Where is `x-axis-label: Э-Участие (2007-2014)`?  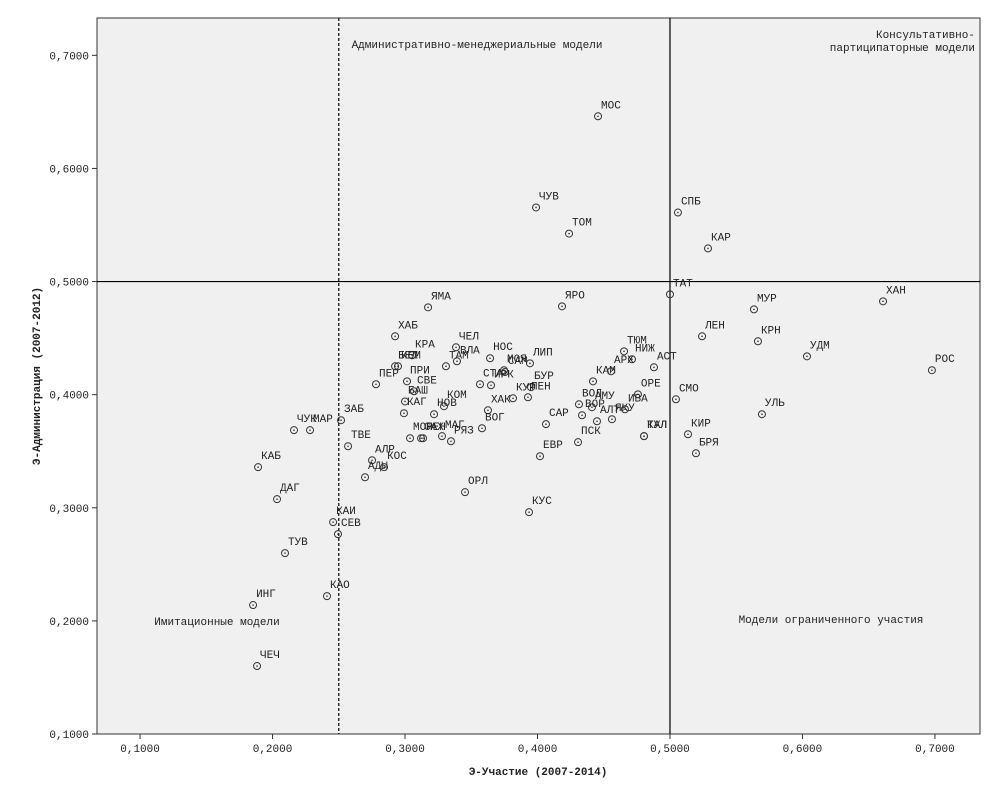
x-axis-label: Э-Участие (2007-2014) is located at coordinates (538, 773).